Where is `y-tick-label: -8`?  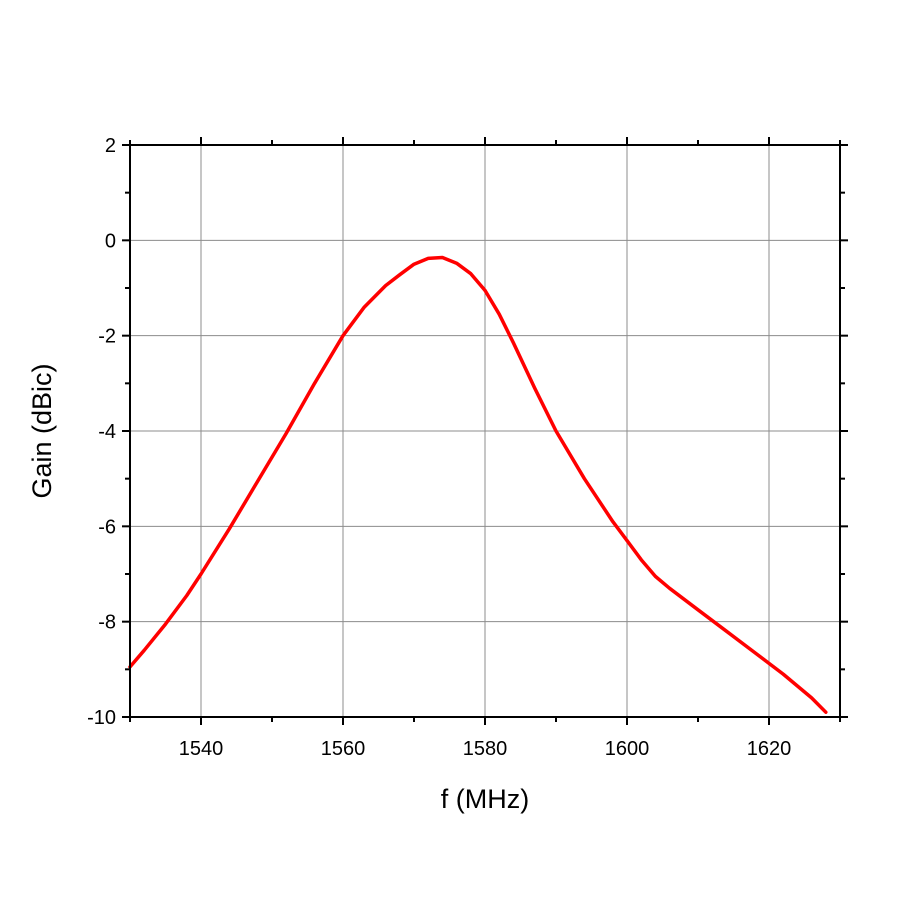 y-tick-label: -8 is located at coordinates (107, 623).